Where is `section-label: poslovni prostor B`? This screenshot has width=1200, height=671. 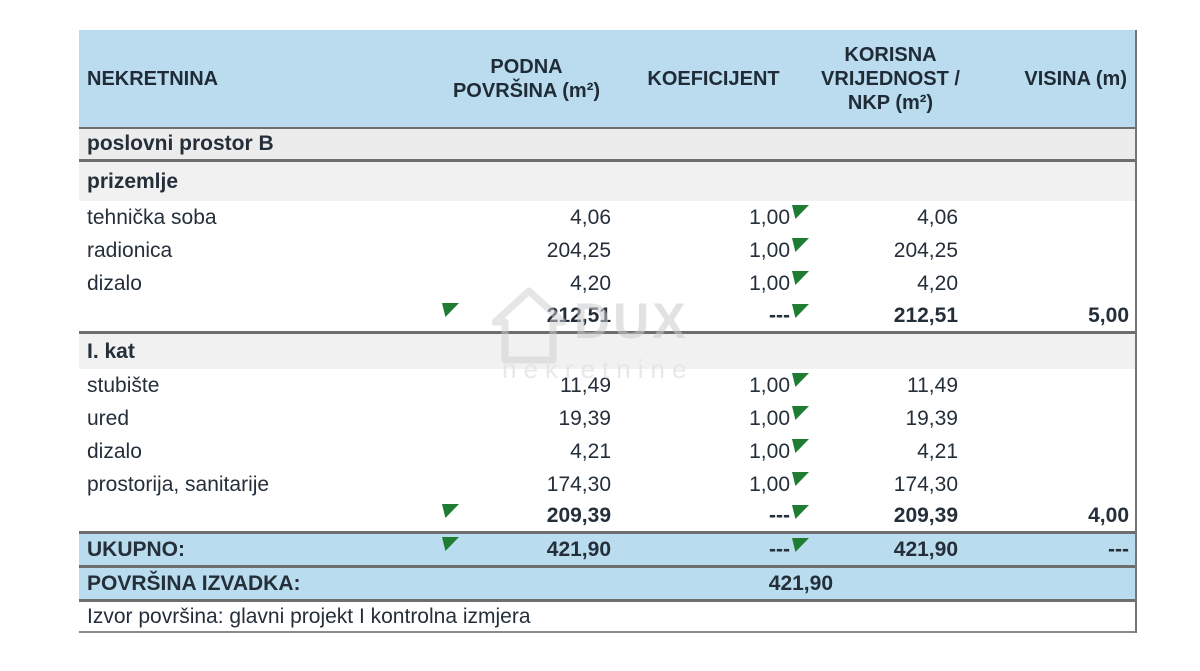 section-label: poslovni prostor B is located at coordinates (180, 143).